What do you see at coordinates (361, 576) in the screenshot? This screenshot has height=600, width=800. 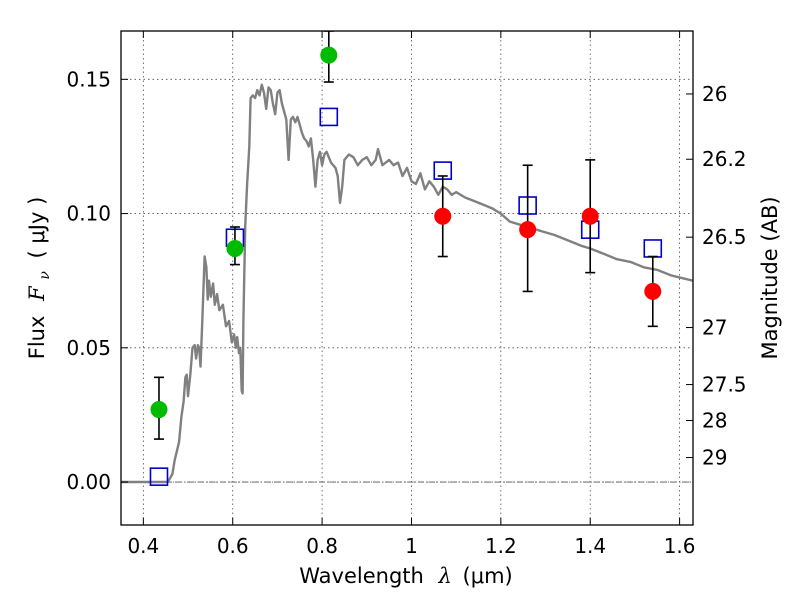 I see `x-axis-label-text: Wavelength` at bounding box center [361, 576].